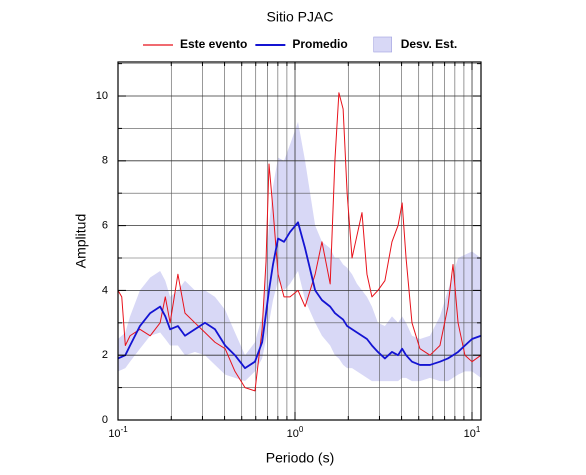 This screenshot has width=586, height=475. Describe the element at coordinates (105, 290) in the screenshot. I see `y-tick-label: 4` at that location.